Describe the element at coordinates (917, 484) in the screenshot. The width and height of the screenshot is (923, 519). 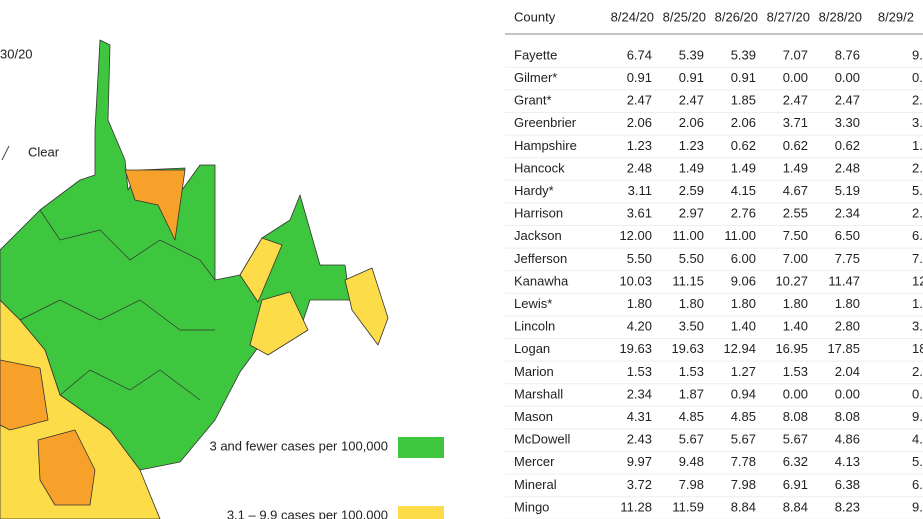
I see `cell: 6.3` at that location.